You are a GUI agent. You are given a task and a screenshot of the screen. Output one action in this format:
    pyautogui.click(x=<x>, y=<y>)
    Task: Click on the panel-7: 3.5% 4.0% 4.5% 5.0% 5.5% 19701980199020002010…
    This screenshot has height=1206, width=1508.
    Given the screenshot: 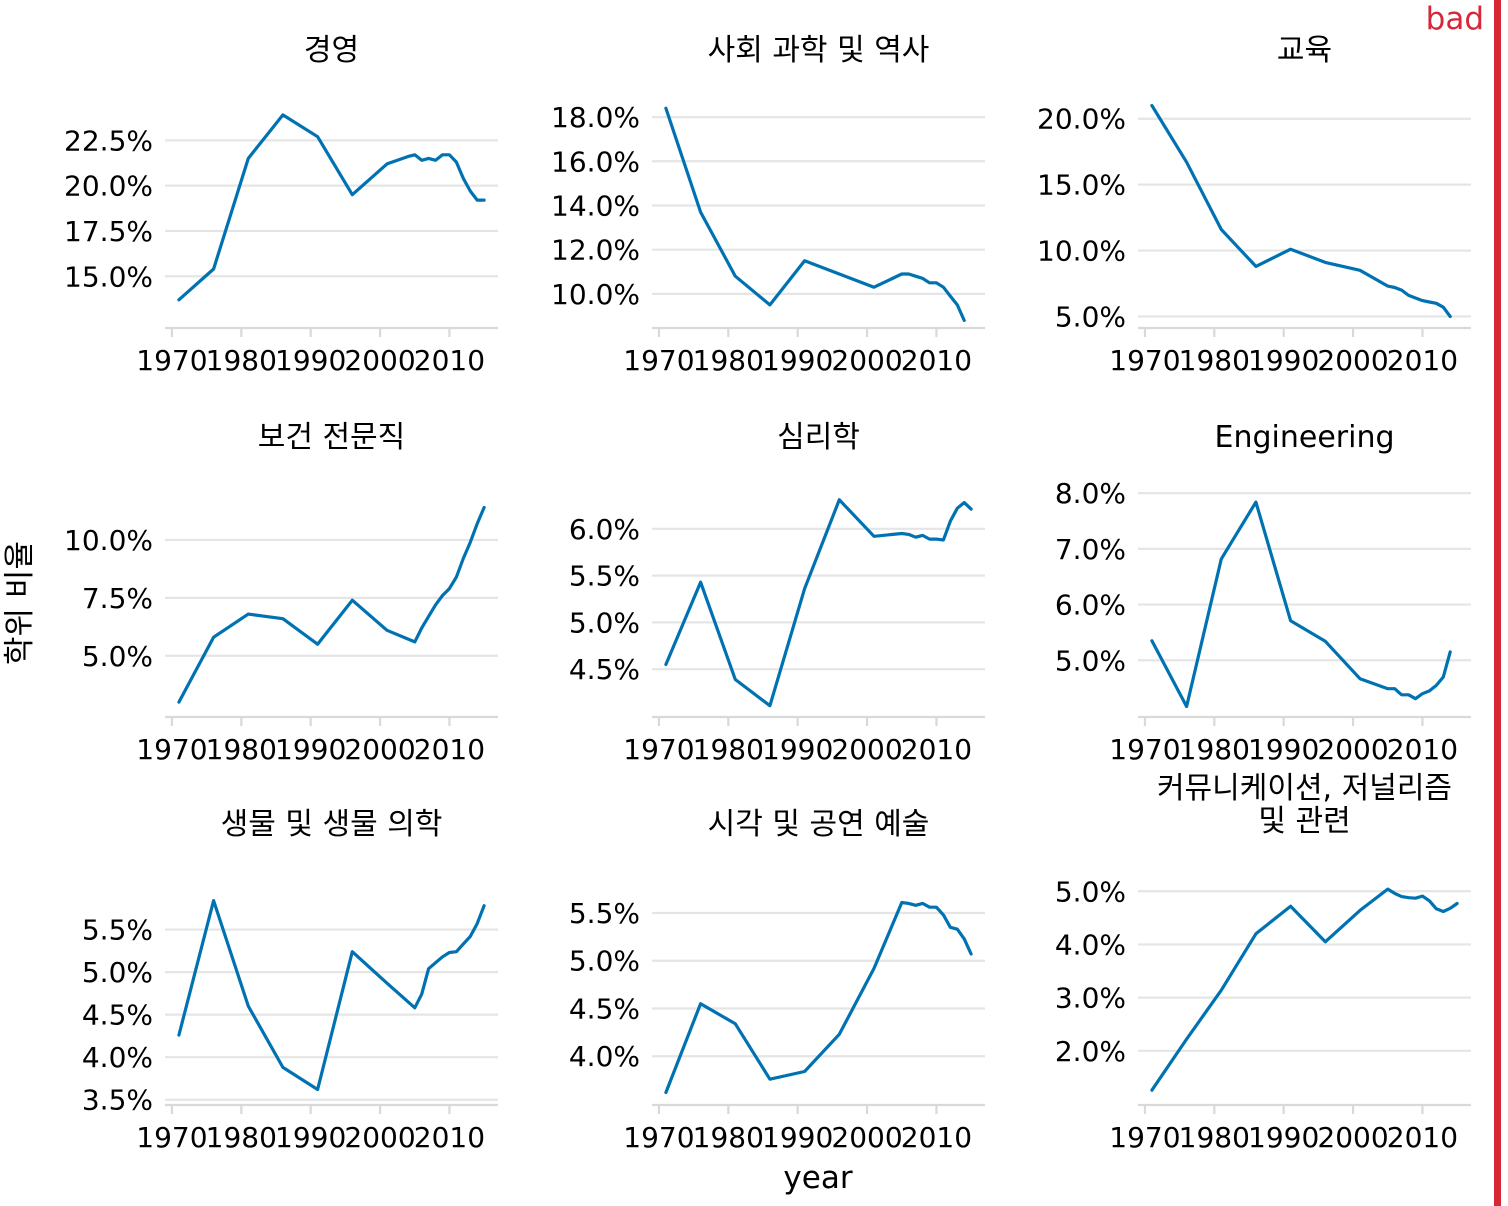 What is the action you would take?
    pyautogui.click(x=290, y=980)
    